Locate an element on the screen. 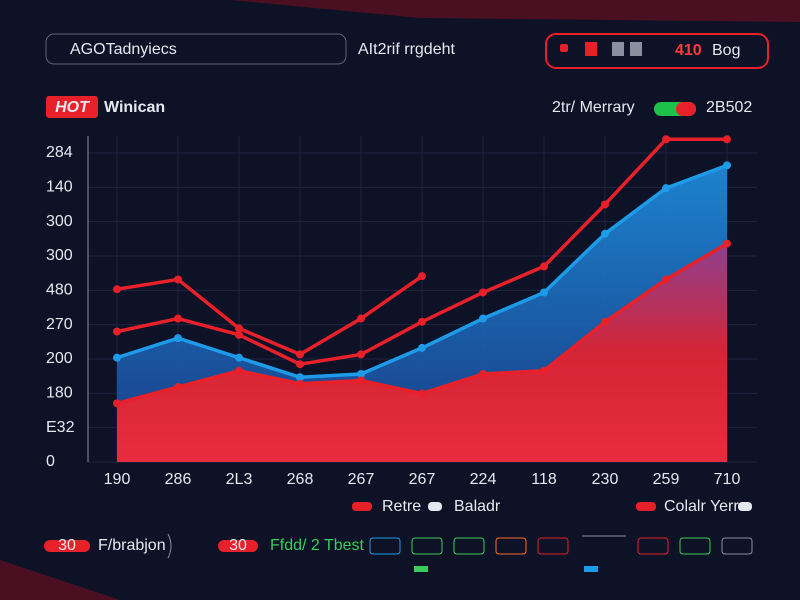  y-tick-label: 480 is located at coordinates (59, 290).